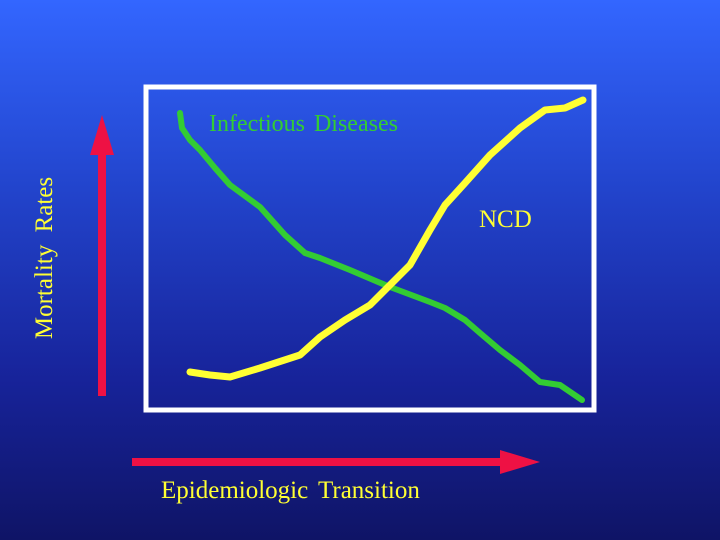  Describe the element at coordinates (505, 219) in the screenshot. I see `ncd-label: NCD` at that location.